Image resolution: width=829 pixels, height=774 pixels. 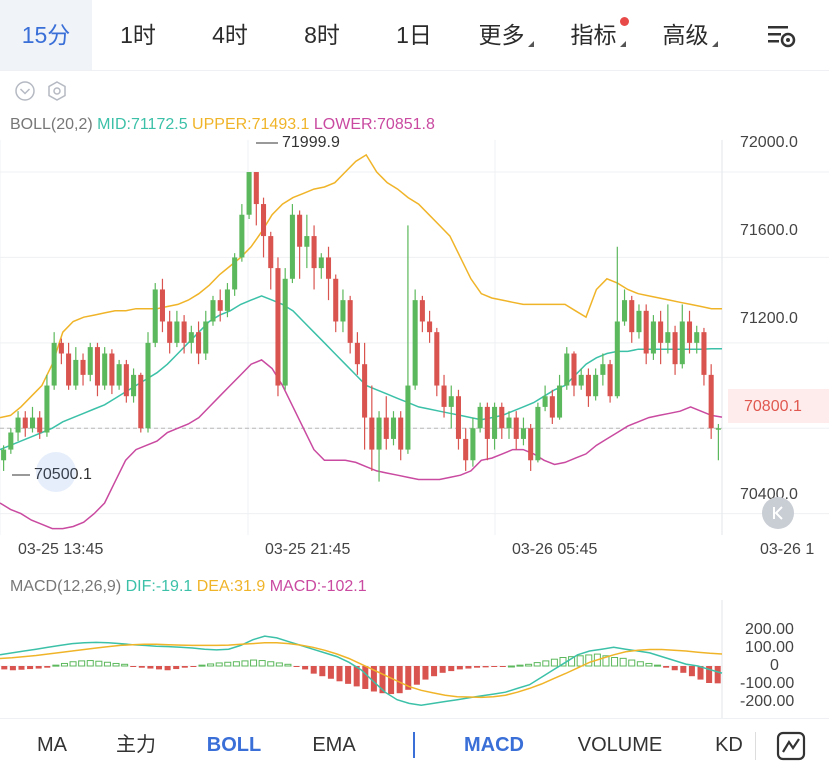 What do you see at coordinates (685, 35) in the screenshot?
I see `tab-advanced-label: 高级` at bounding box center [685, 35].